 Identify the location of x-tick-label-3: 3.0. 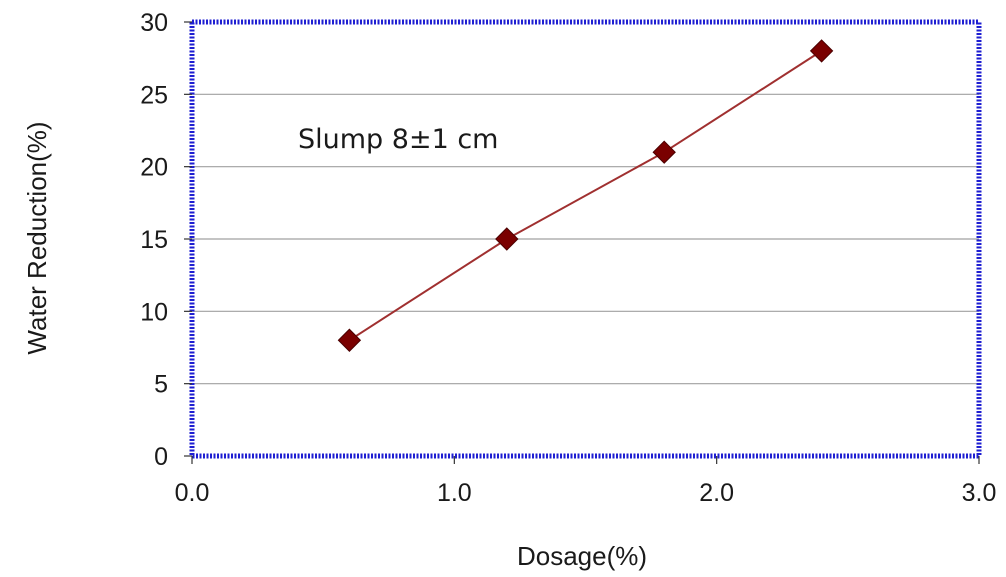
(979, 493).